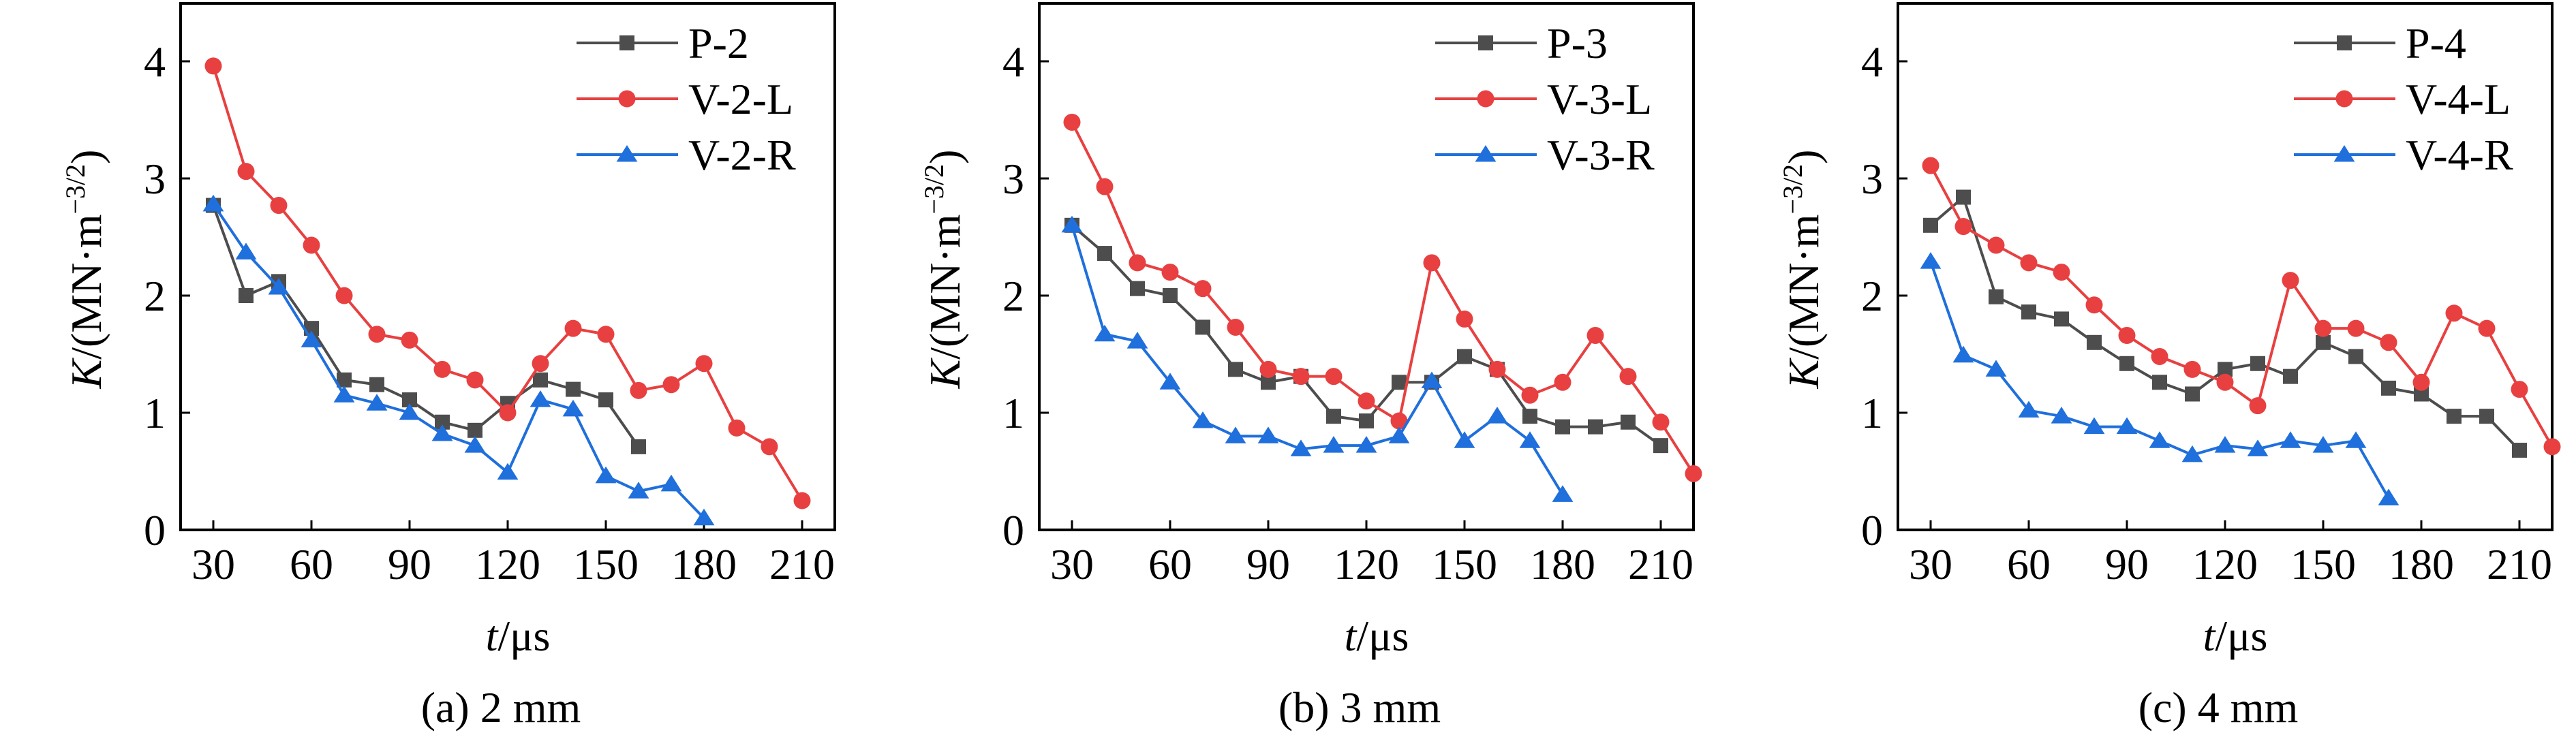 The width and height of the screenshot is (2576, 739). Describe the element at coordinates (802, 564) in the screenshot. I see `x-tick-label: 210` at that location.